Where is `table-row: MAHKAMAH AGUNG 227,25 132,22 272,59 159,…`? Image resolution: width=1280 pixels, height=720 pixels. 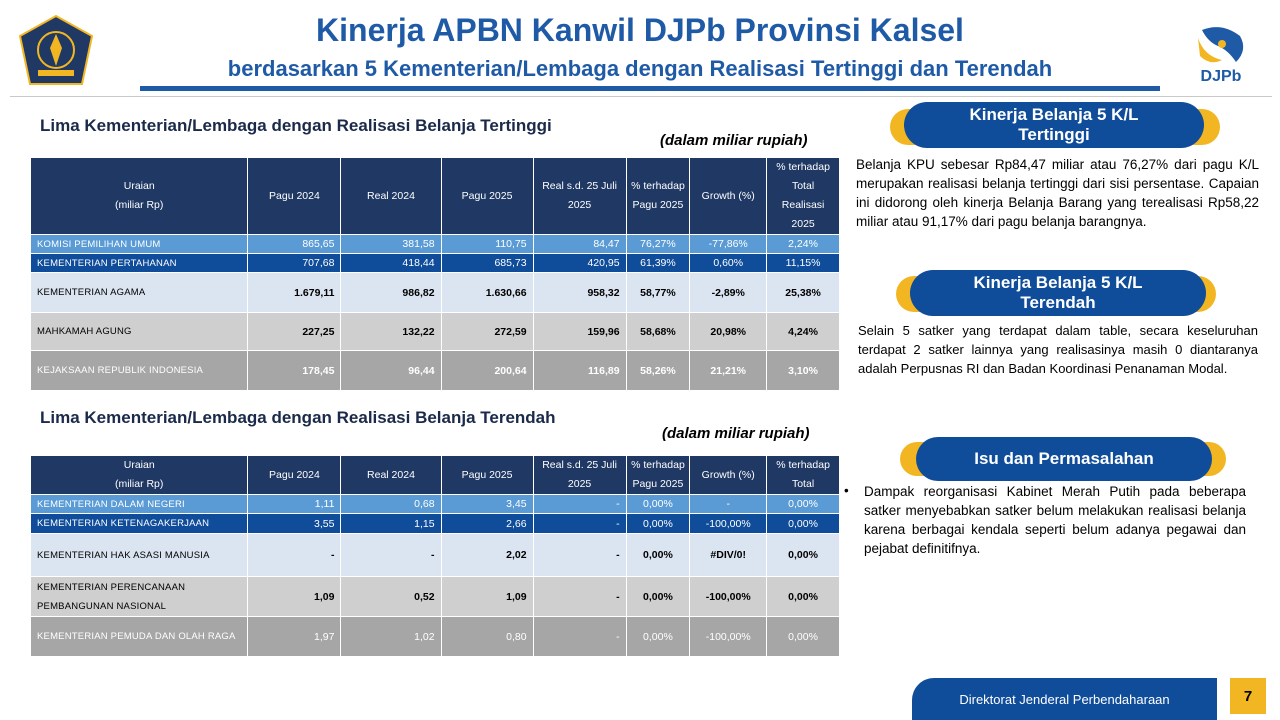 table-row: MAHKAMAH AGUNG 227,25 132,22 272,59 159,… is located at coordinates (434, 331).